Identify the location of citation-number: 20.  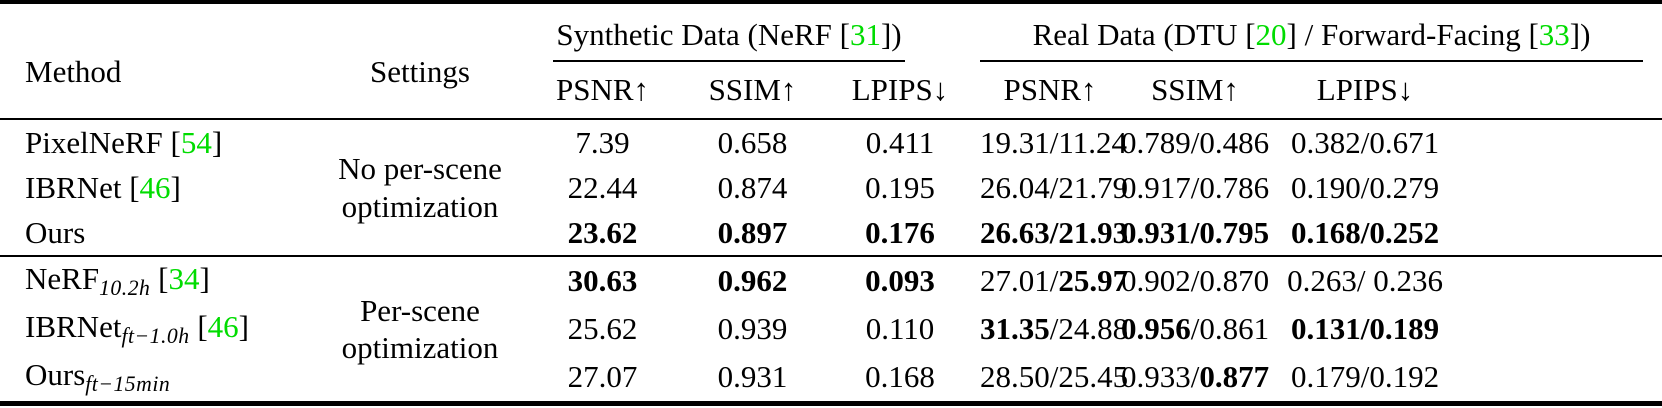
(1271, 34).